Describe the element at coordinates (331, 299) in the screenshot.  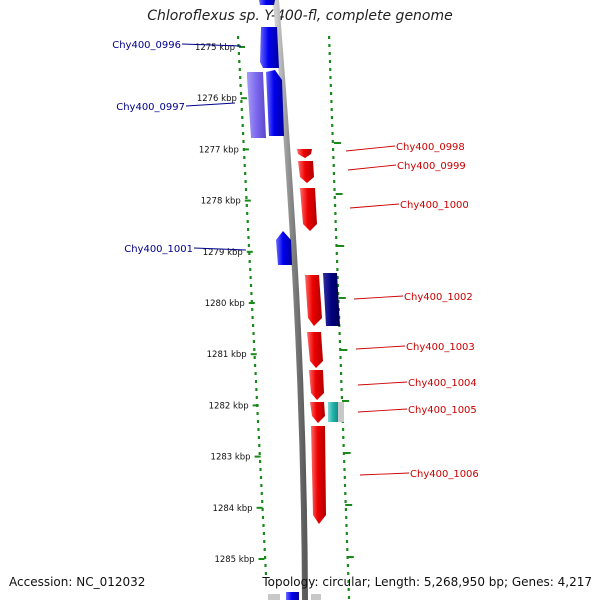
I see `gene-arrow-chy400-1002-dark` at that location.